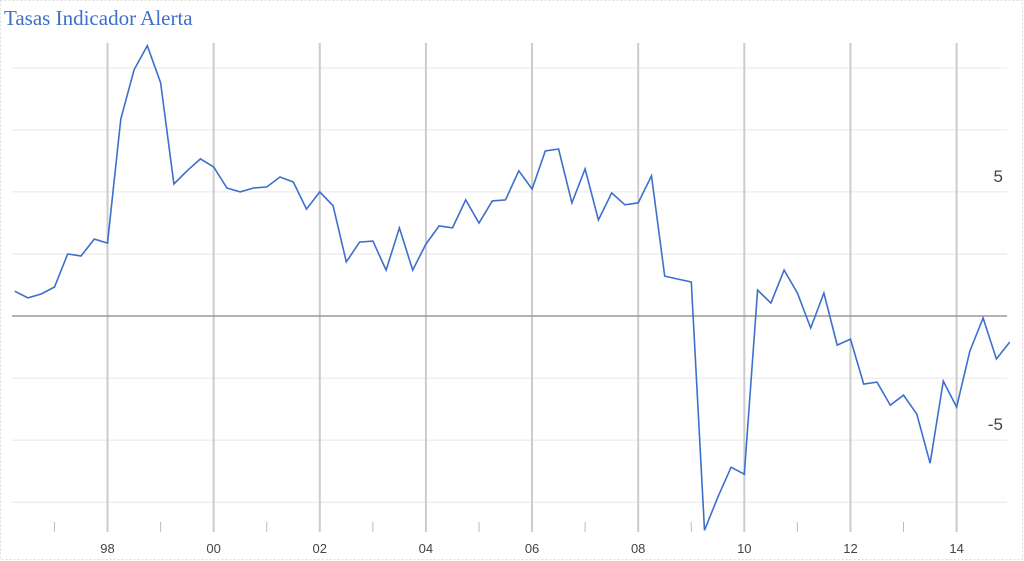 The height and width of the screenshot is (561, 1024). I want to click on x-tick-label: 14, so click(956, 548).